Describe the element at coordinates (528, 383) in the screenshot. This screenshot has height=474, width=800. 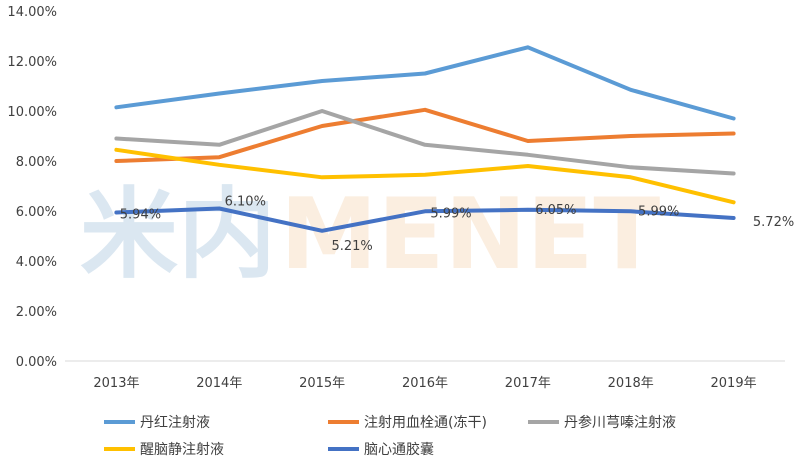
I see `x-tick-label: 2017年` at that location.